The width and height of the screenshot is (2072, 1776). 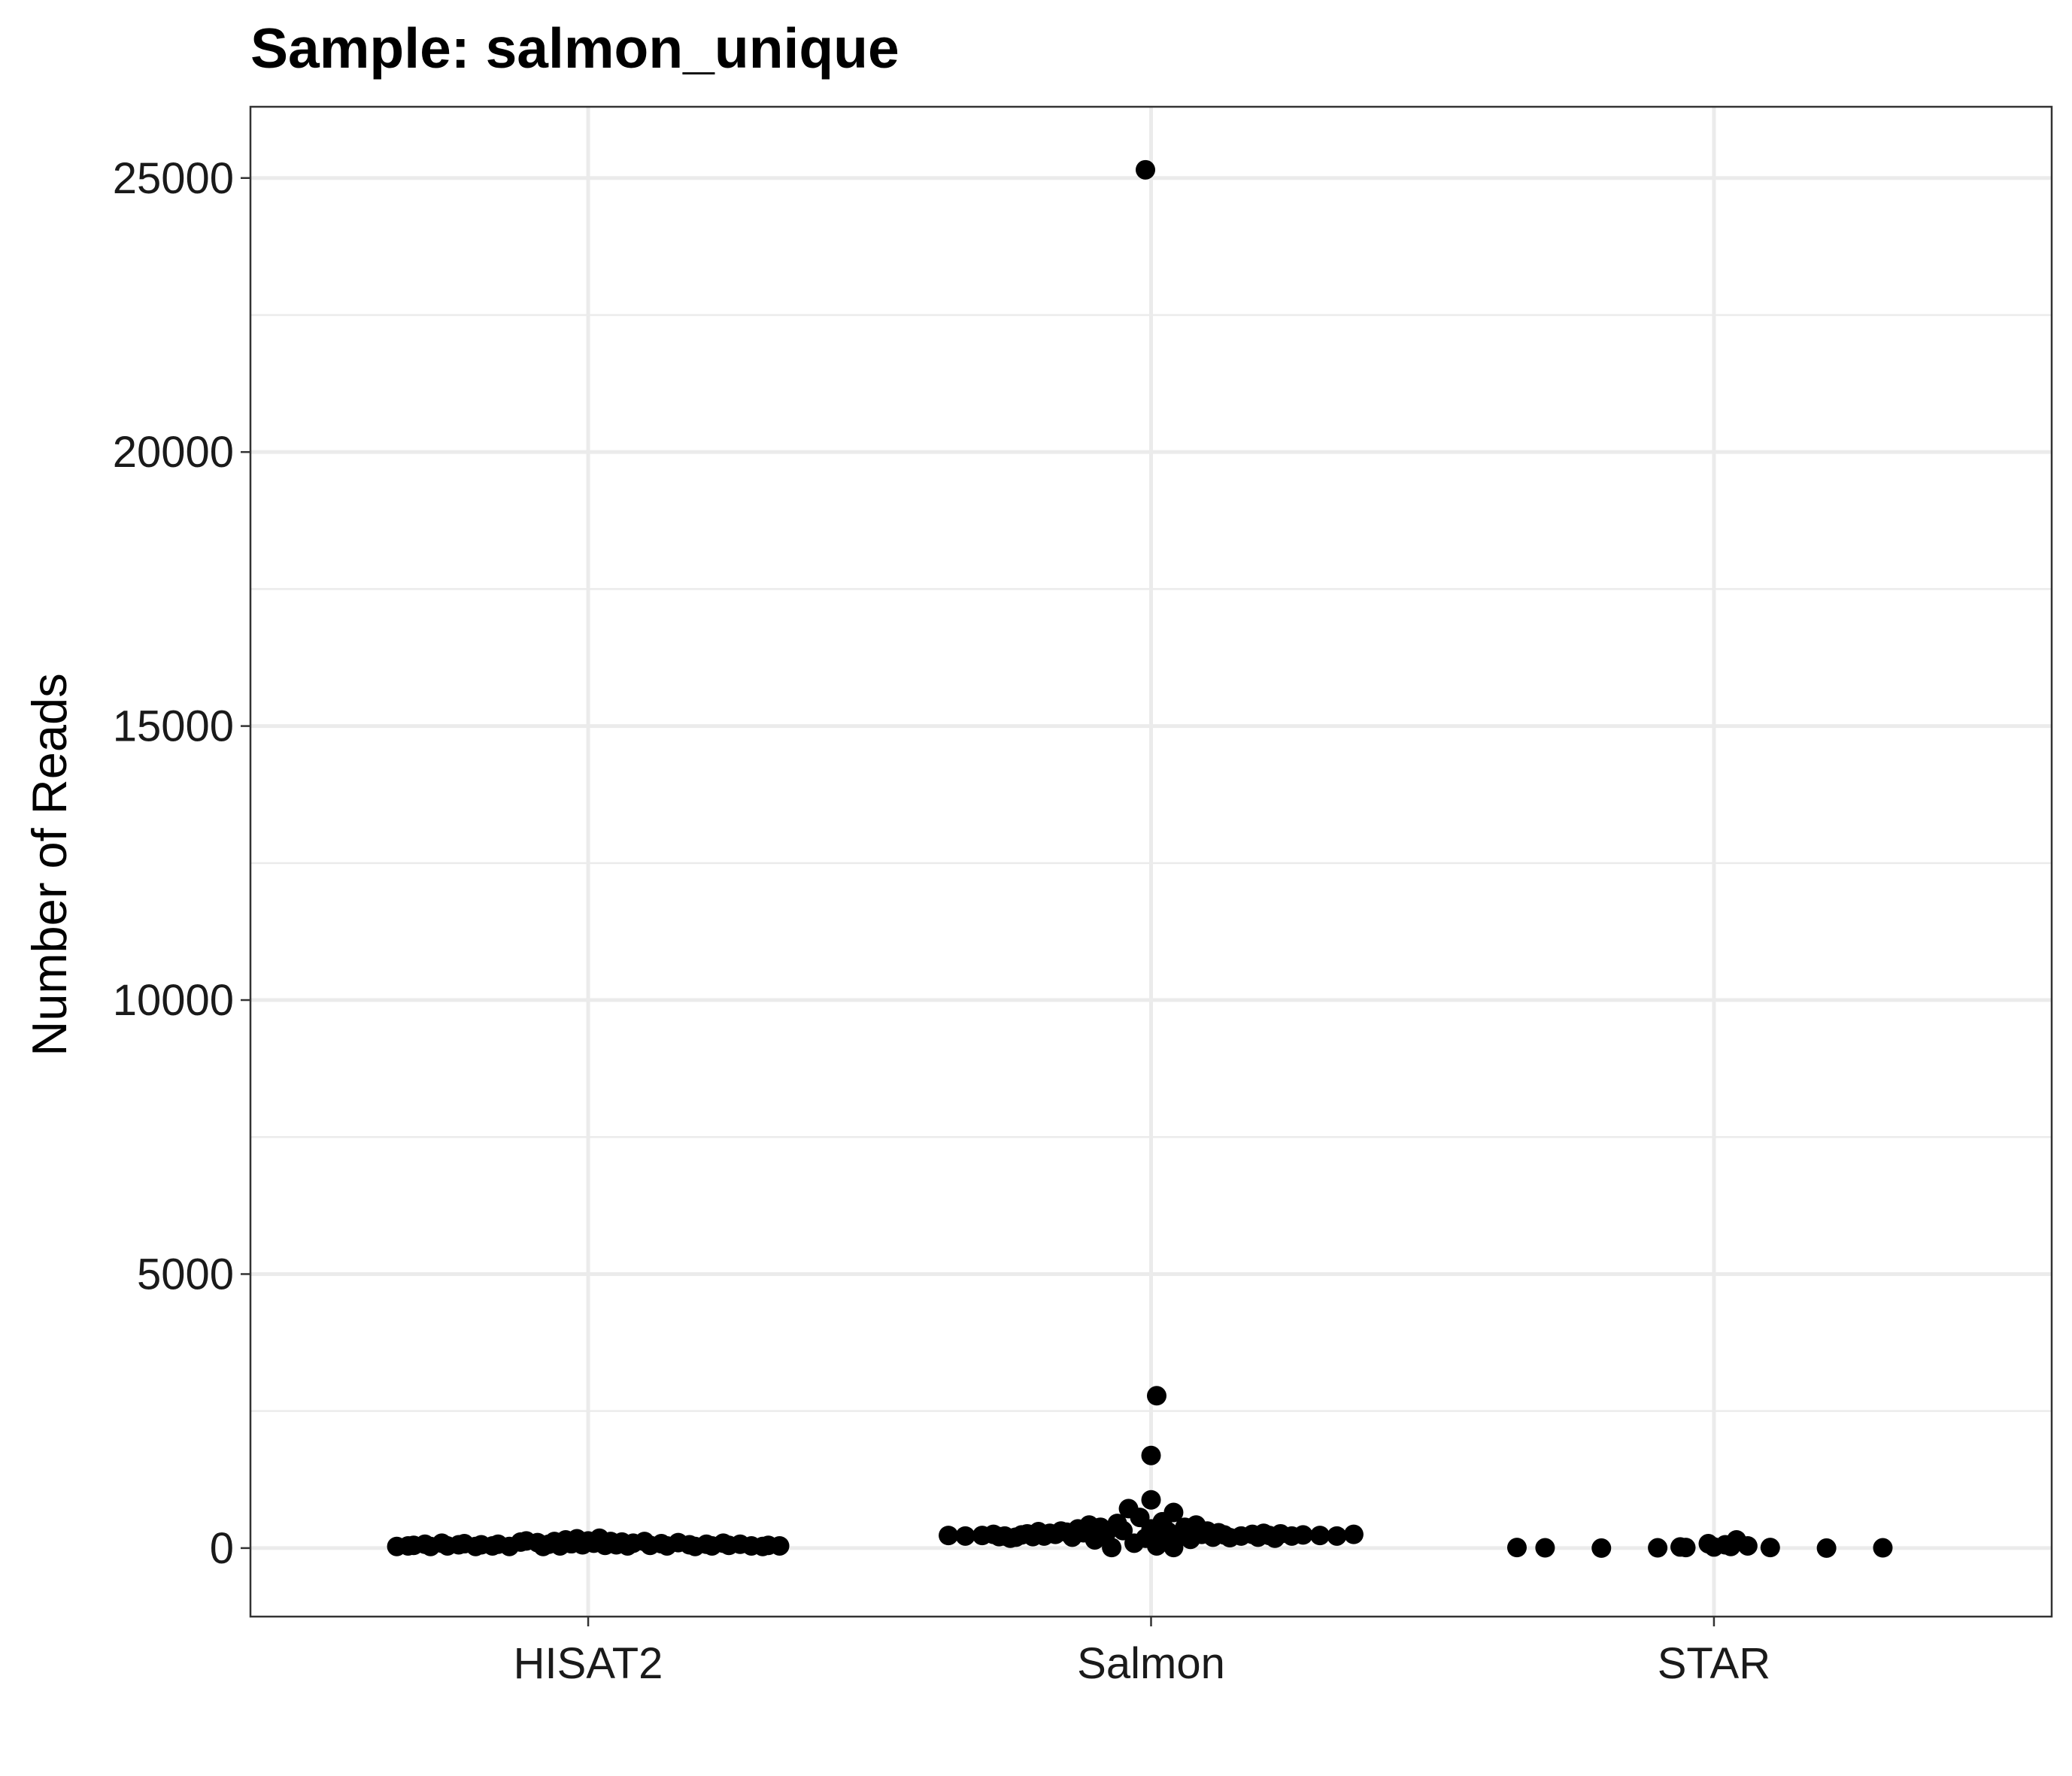 I want to click on x-tick-label: HISAT2, so click(x=588, y=1663).